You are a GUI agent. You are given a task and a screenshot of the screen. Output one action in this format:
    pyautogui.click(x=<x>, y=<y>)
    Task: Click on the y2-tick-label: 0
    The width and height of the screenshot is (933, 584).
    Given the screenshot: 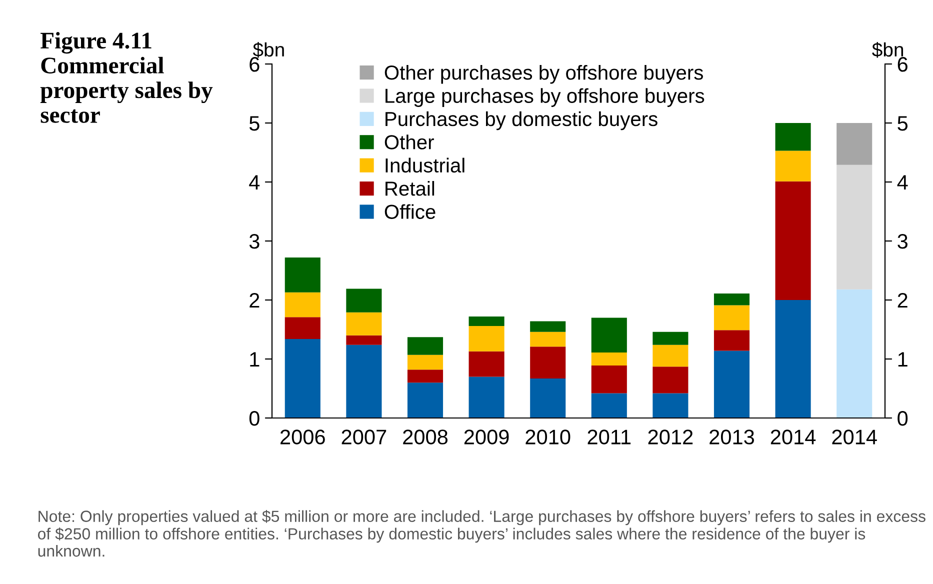 What is the action you would take?
    pyautogui.click(x=903, y=418)
    